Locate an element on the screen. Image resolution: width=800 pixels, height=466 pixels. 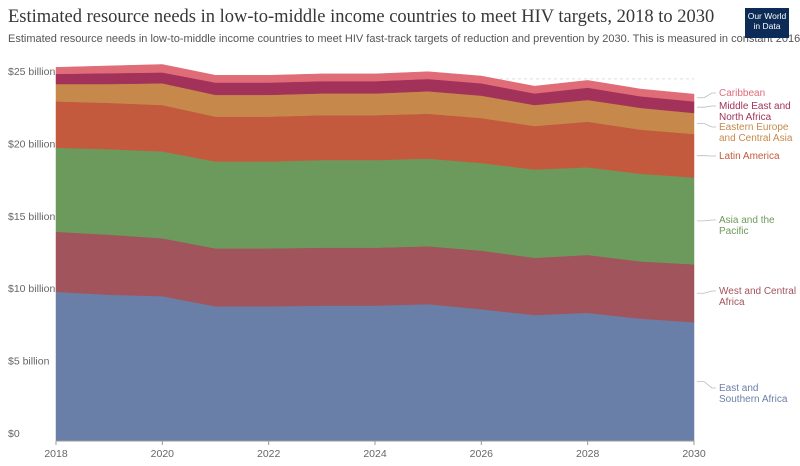
x-tick-label: 2020 is located at coordinates (163, 454).